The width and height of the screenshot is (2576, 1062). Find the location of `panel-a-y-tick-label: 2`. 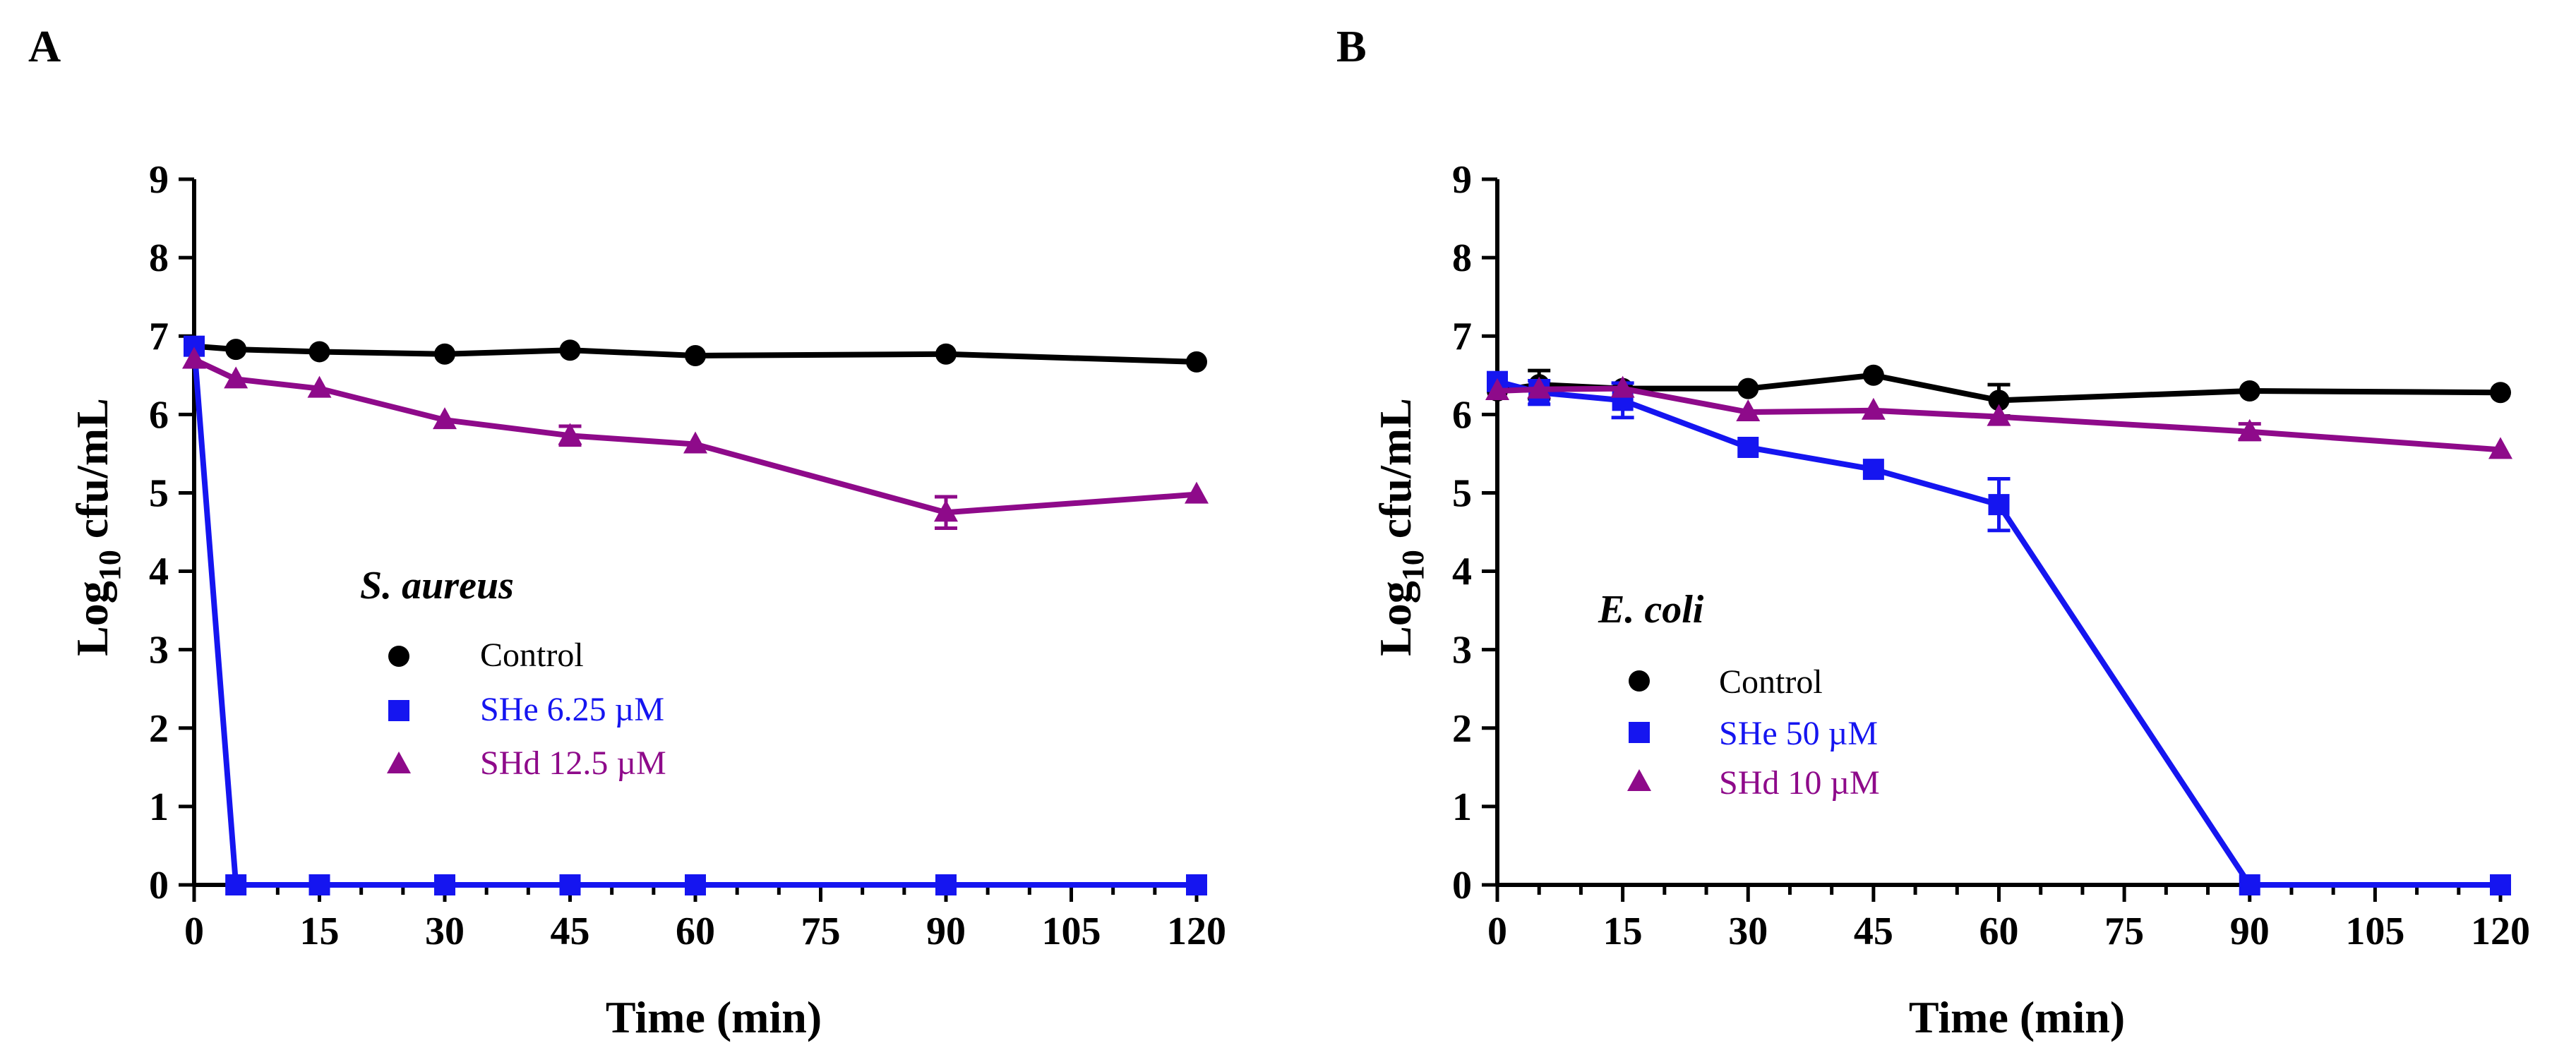

panel-a-y-tick-label: 2 is located at coordinates (159, 729).